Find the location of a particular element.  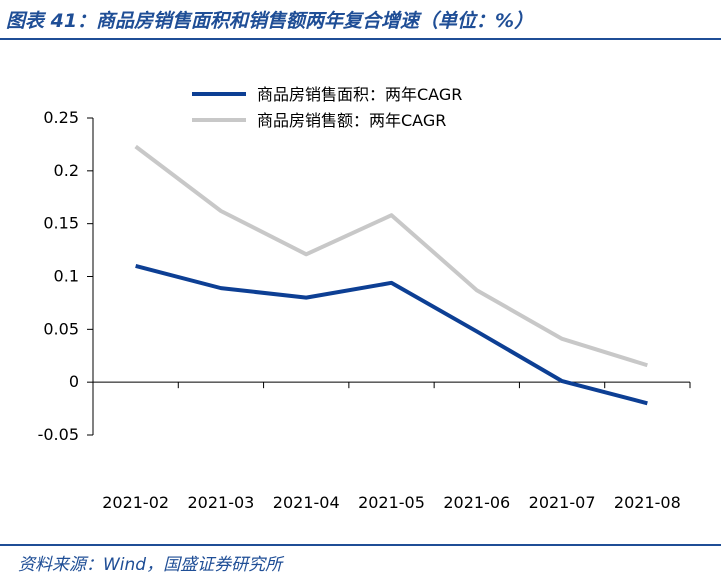

legend-label-sales-amount: 商品房销售额：两年CAGR is located at coordinates (351, 120).